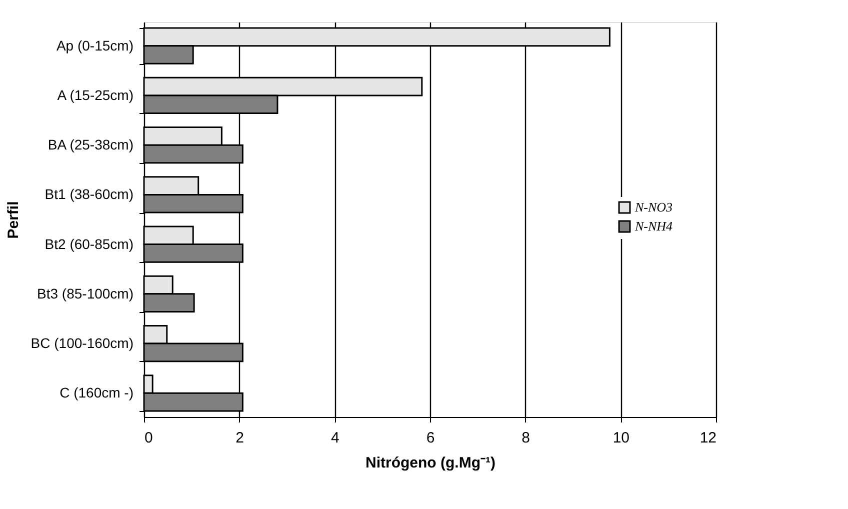 The width and height of the screenshot is (848, 509). I want to click on x-tick-label: 8, so click(526, 438).